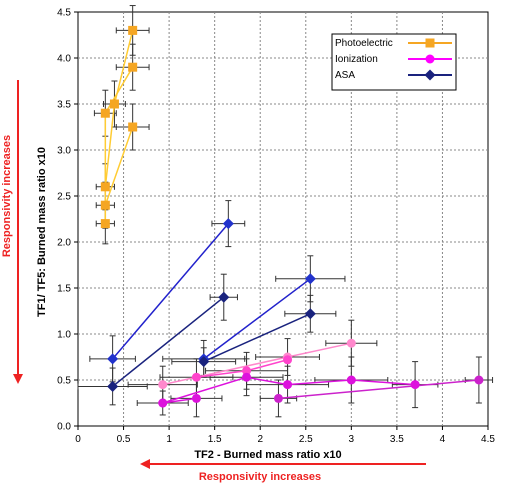  What do you see at coordinates (42, 232) in the screenshot?
I see `y-axis-title: TF1/ TF5: Burned mass ratio x10` at bounding box center [42, 232].